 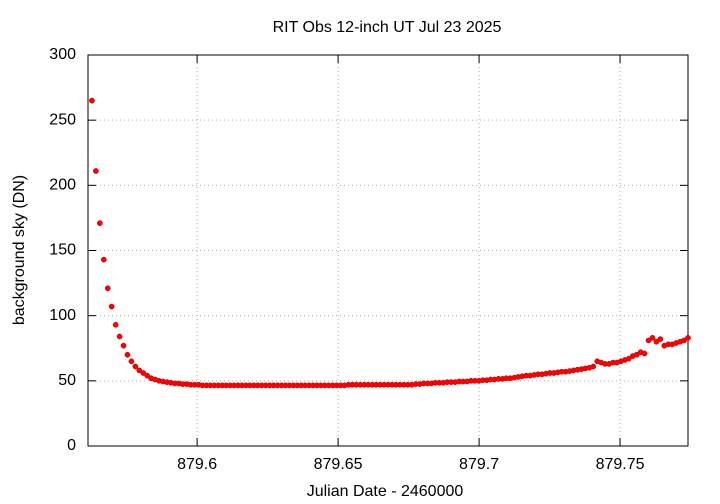 I want to click on y-tick-label: 300, so click(x=62, y=54).